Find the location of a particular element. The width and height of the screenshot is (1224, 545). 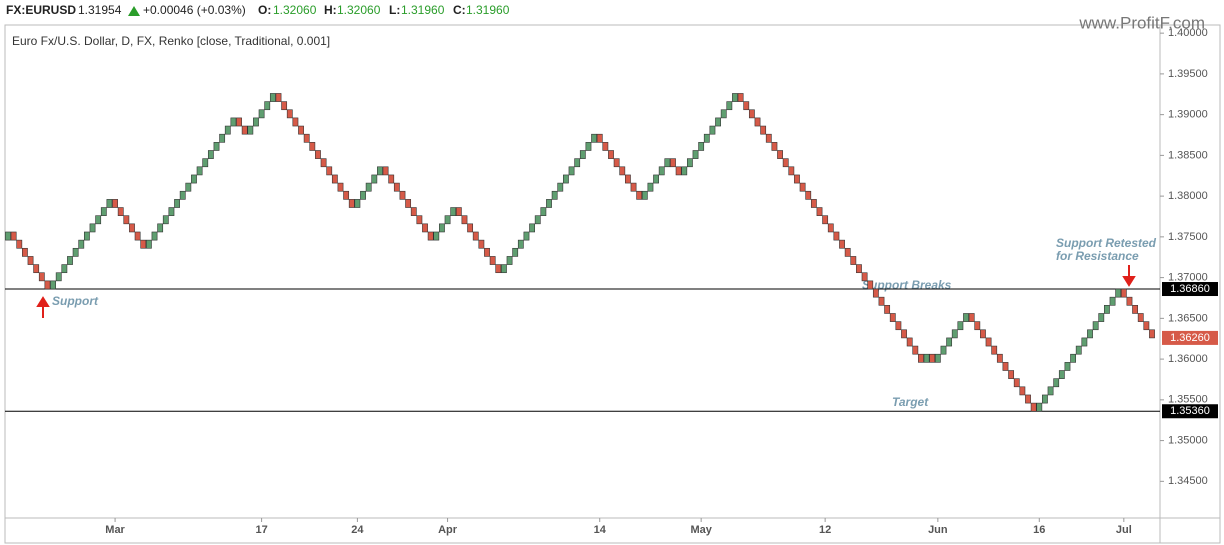

y-tick-label: 1.36000 is located at coordinates (1188, 359).